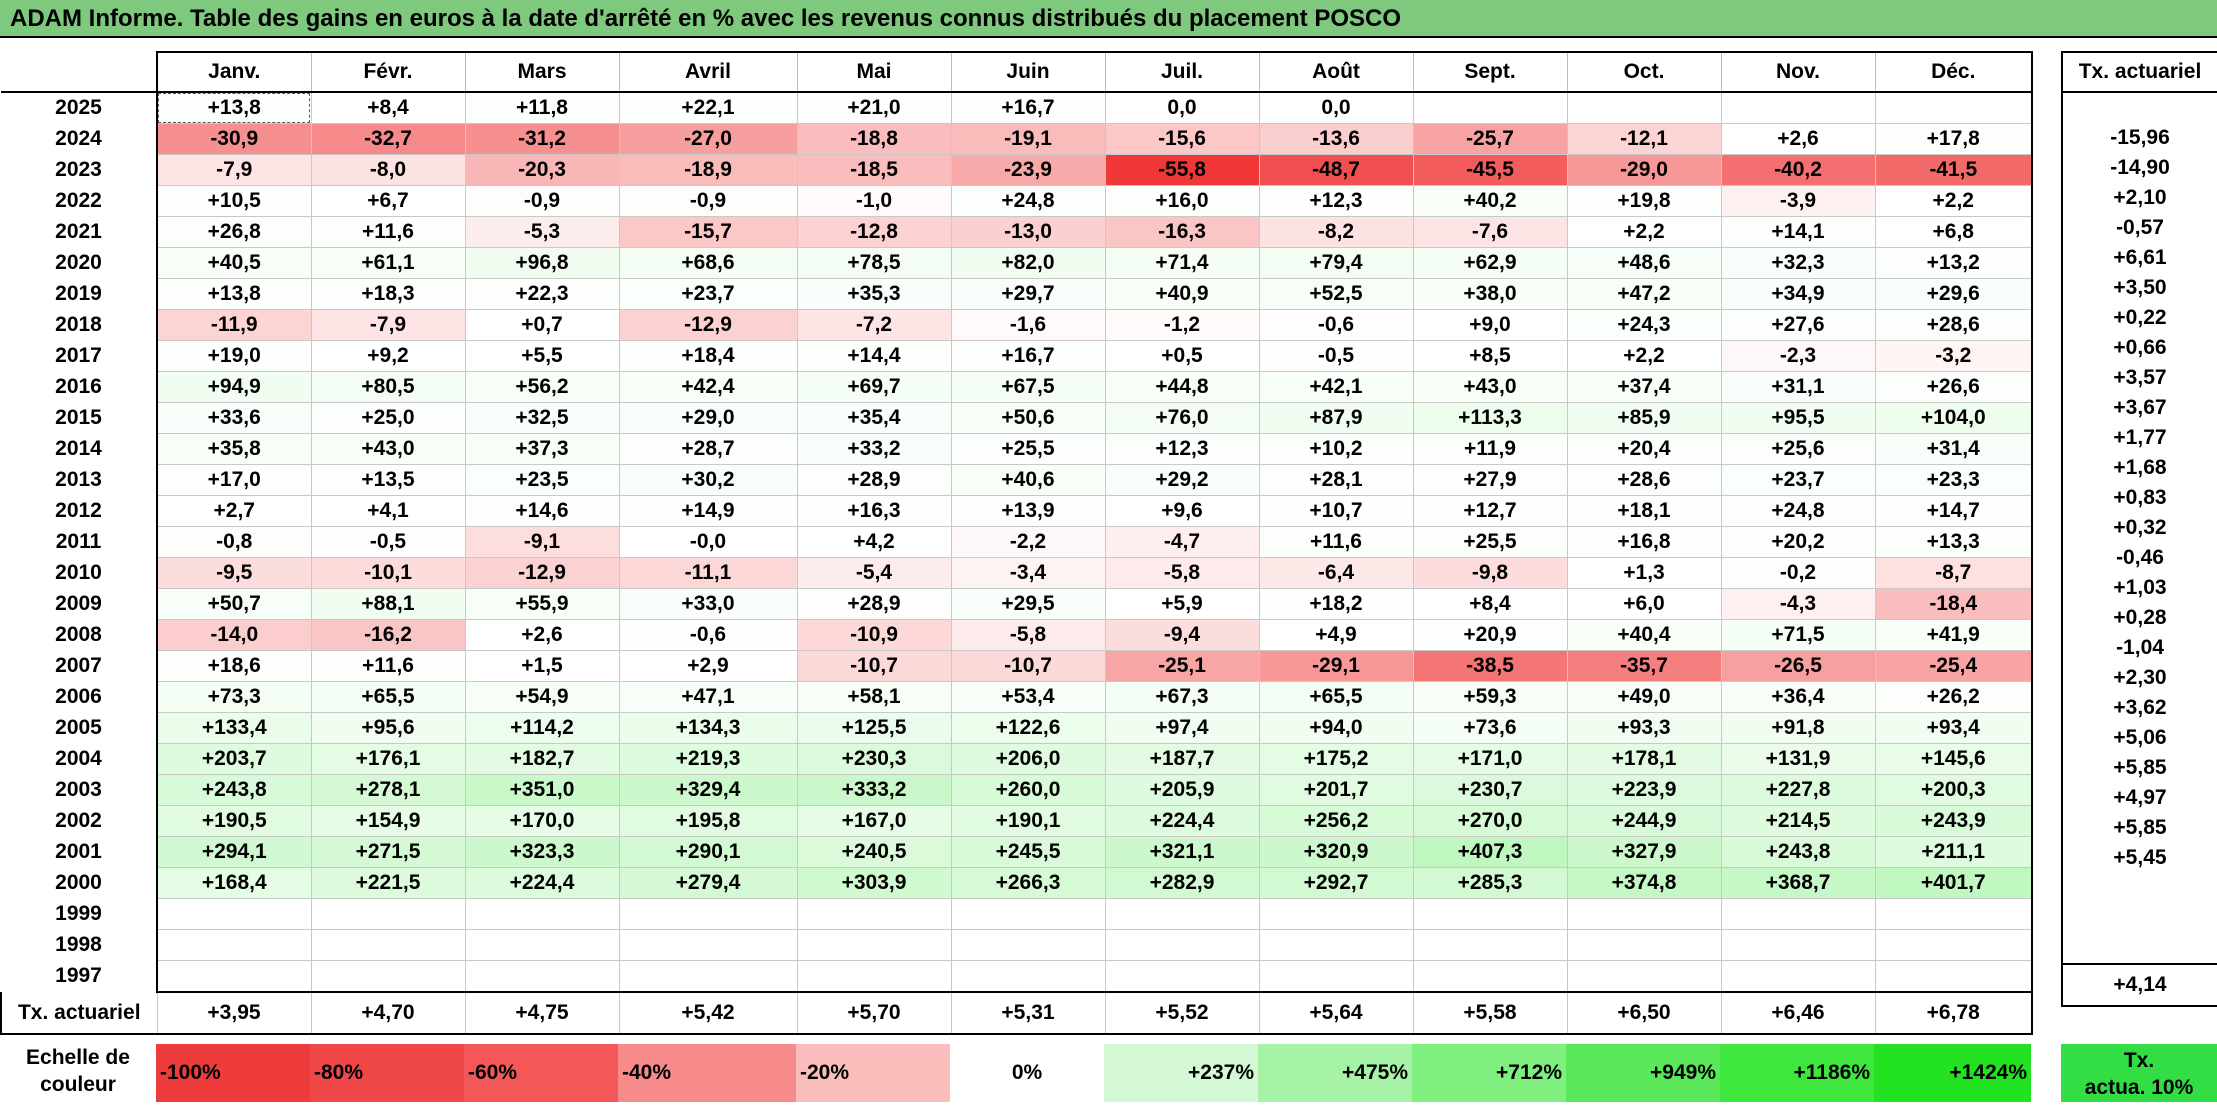 The image size is (2217, 1106). Describe the element at coordinates (1643, 1073) in the screenshot. I see `color-scale-swatch: +949%` at that location.